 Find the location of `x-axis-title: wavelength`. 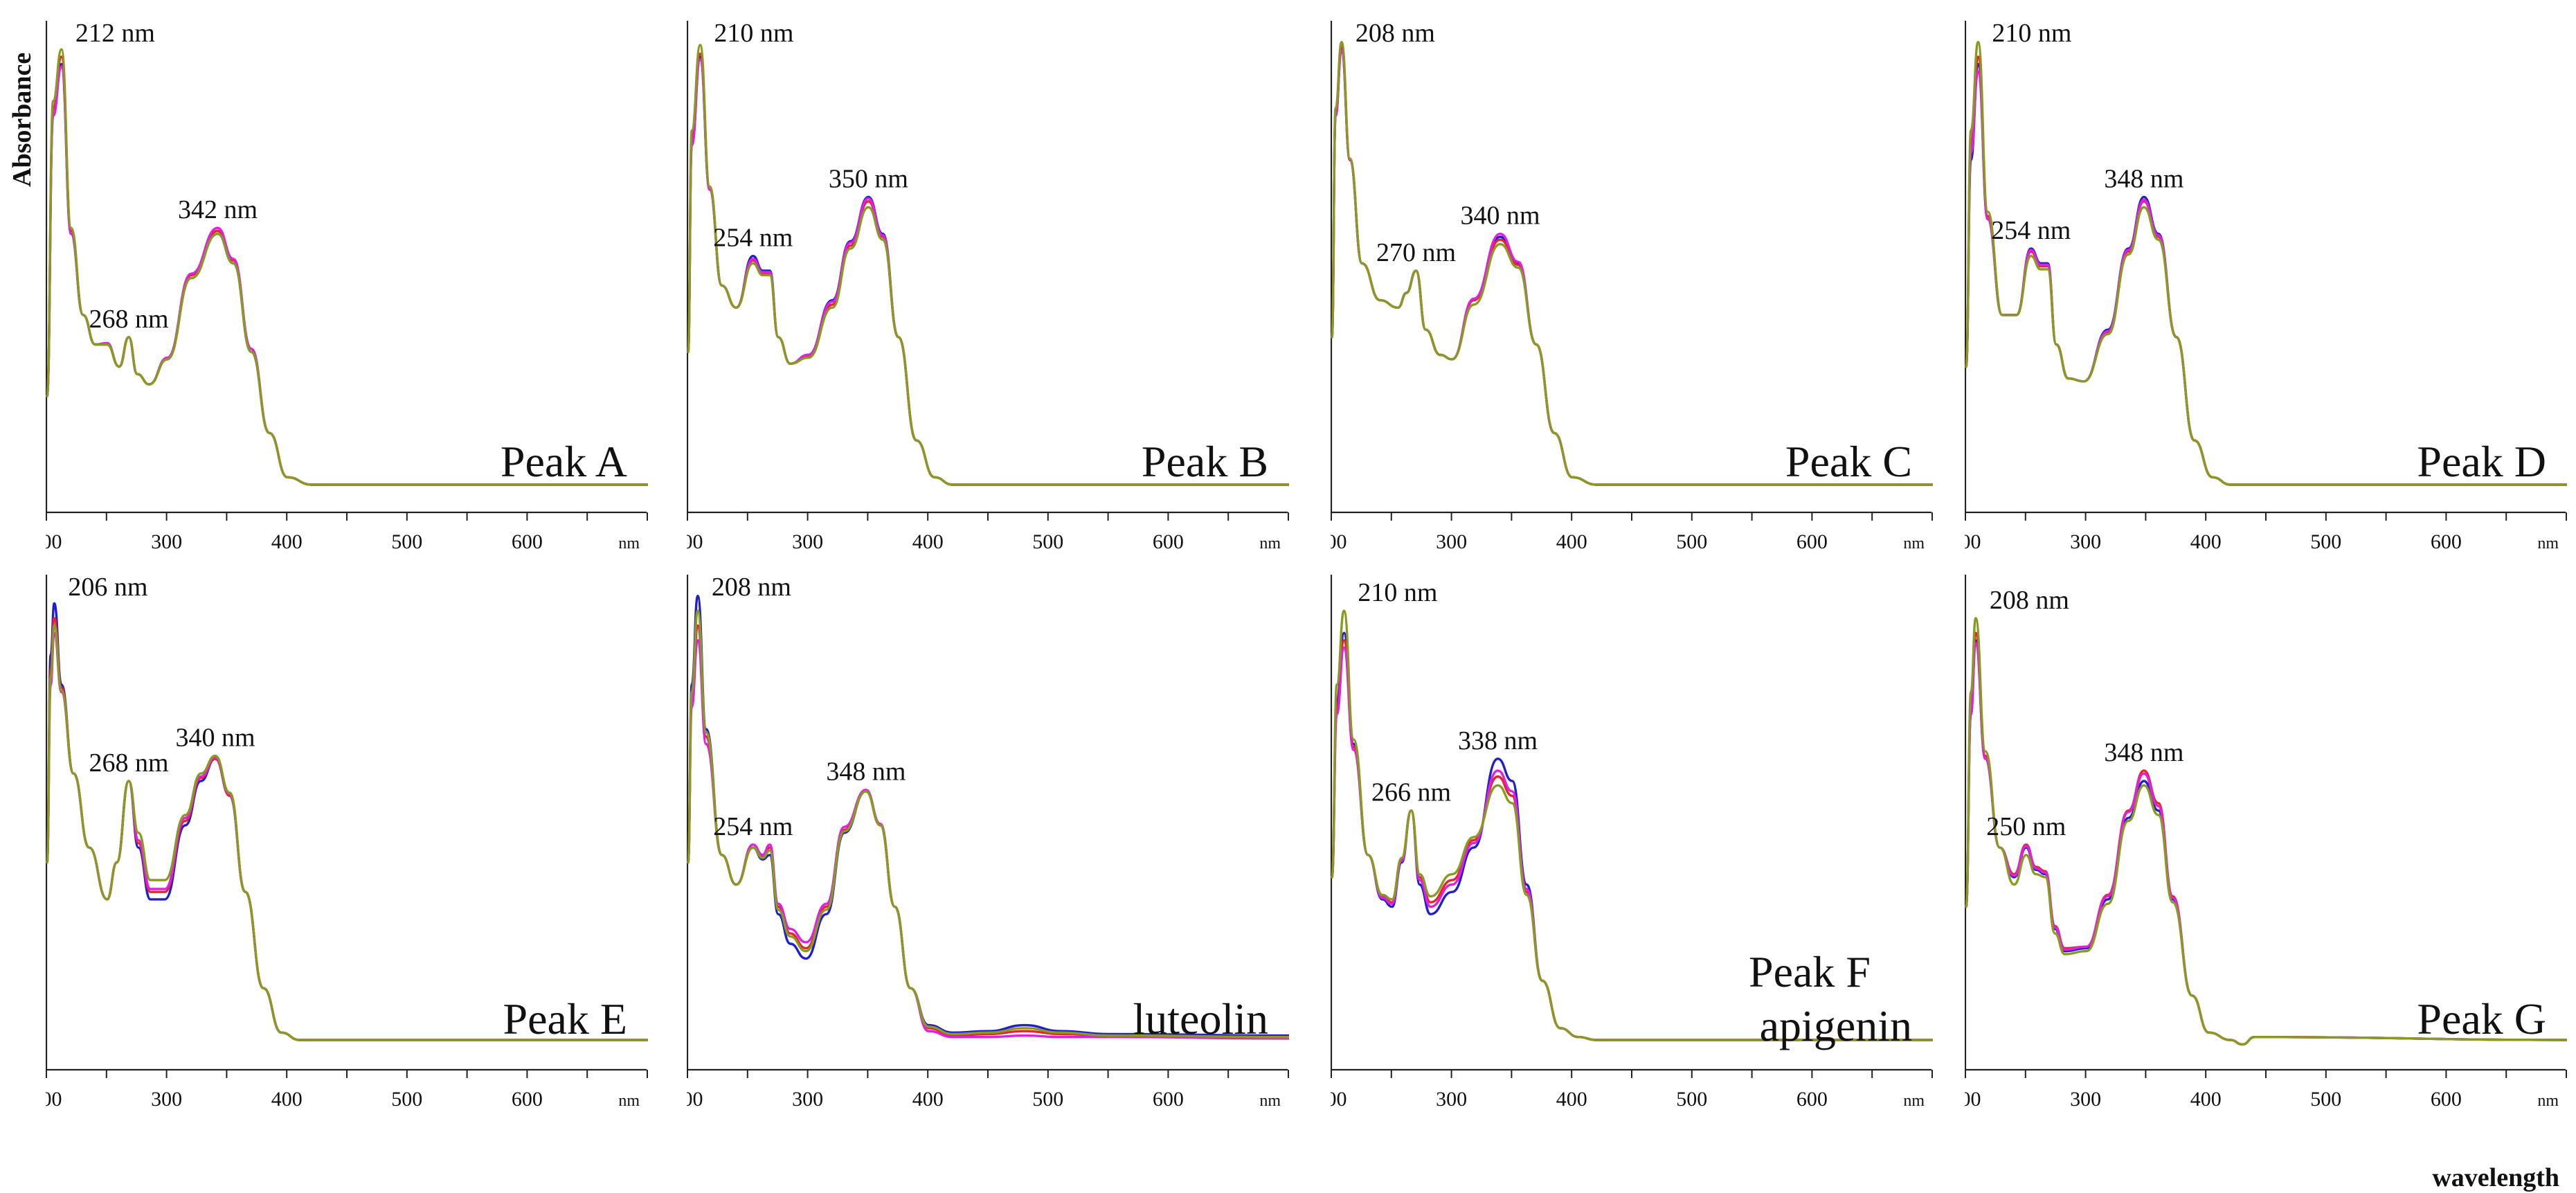

x-axis-title: wavelength is located at coordinates (2495, 1178).